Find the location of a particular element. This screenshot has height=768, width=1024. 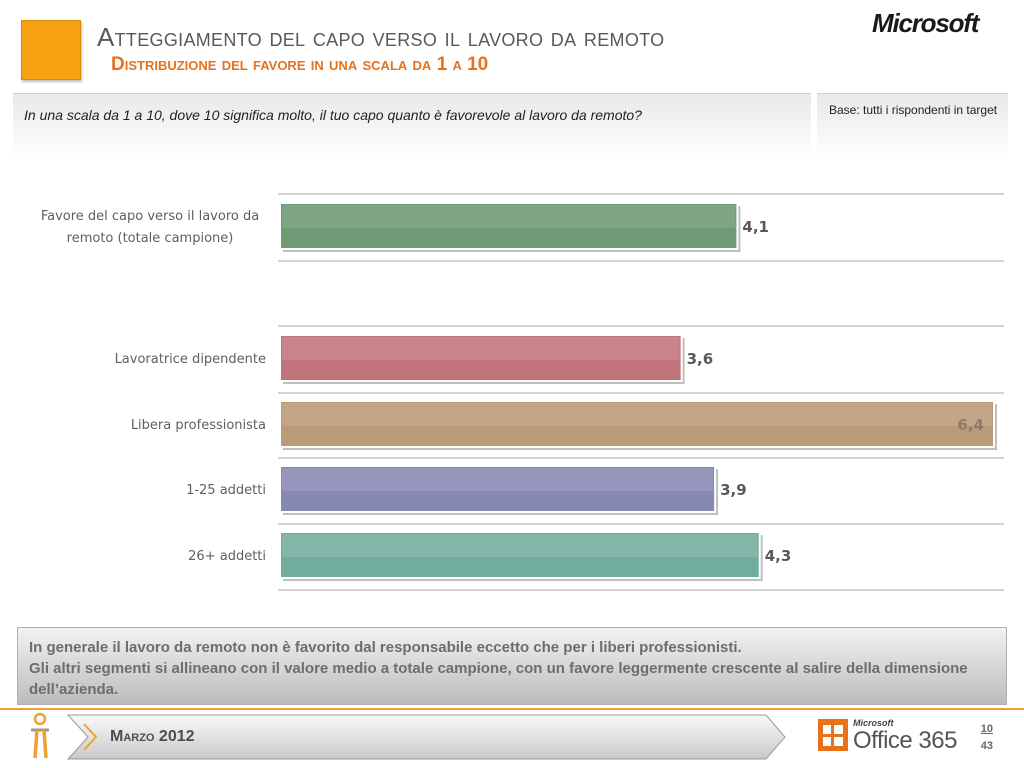

category-label: remoto (totale campione) is located at coordinates (150, 238).